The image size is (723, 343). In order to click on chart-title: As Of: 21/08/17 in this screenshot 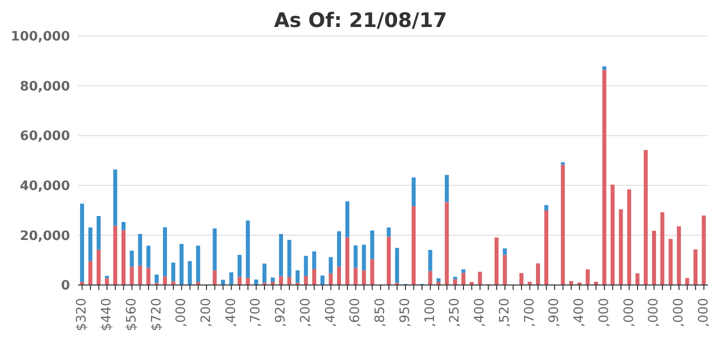, I will do `click(361, 20)`.